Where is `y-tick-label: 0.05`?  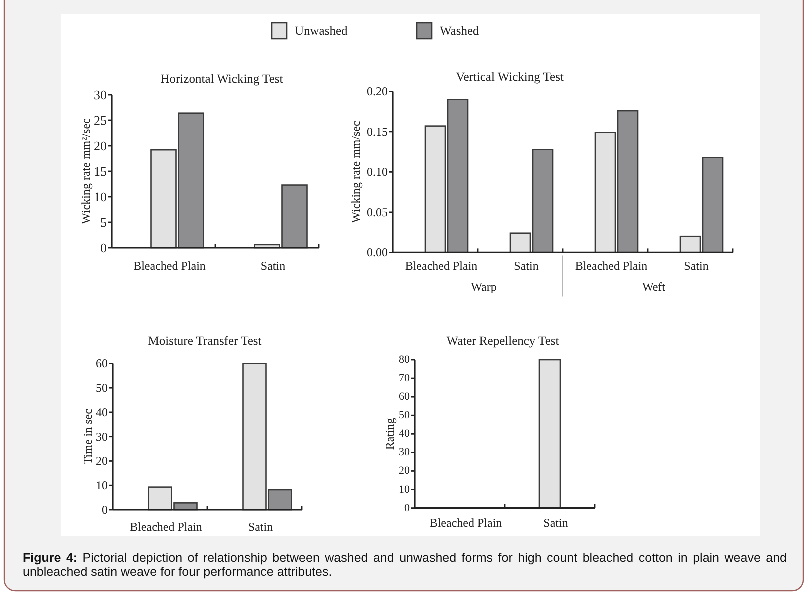
y-tick-label: 0.05 is located at coordinates (377, 212).